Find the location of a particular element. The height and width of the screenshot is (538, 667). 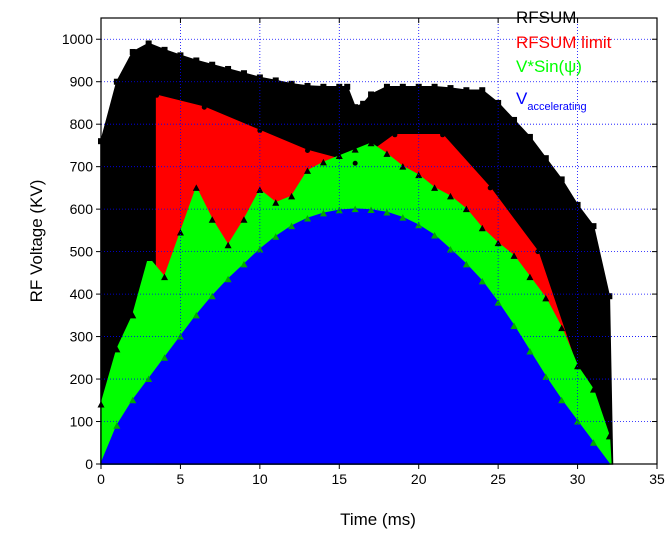

x-tick-label: 30 is located at coordinates (578, 479).